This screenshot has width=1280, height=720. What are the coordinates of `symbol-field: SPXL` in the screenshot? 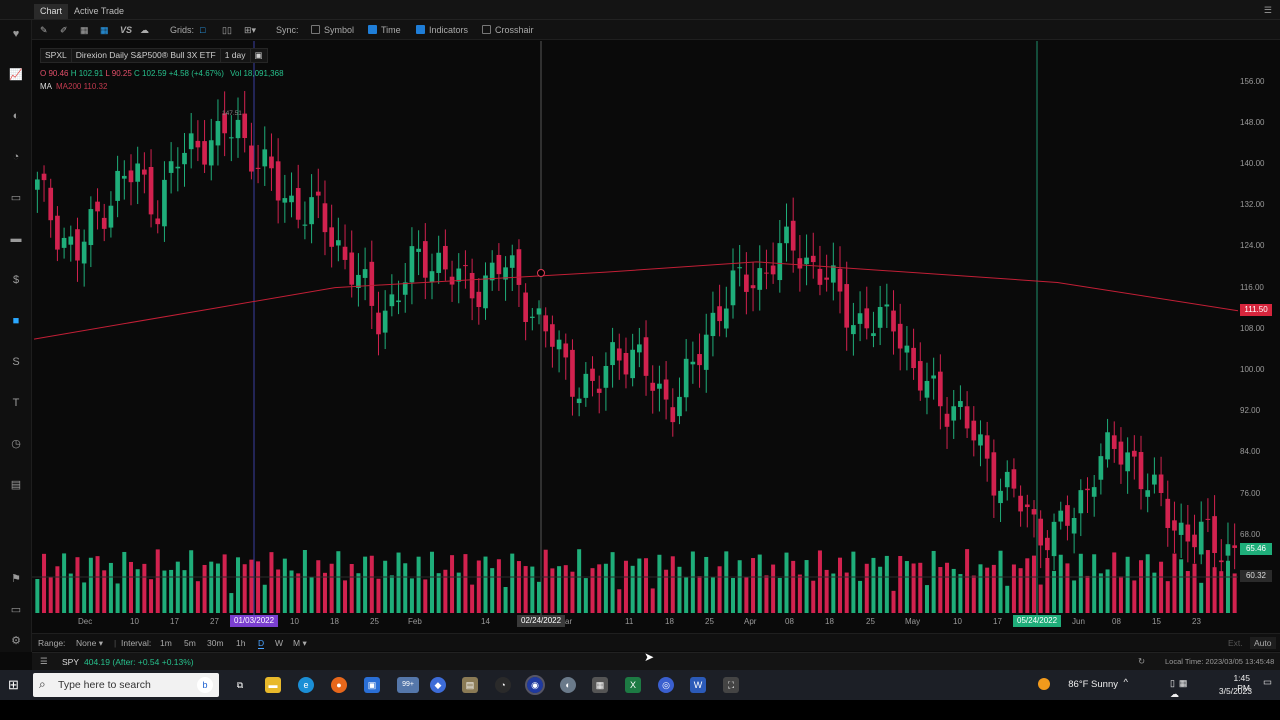 It's located at (56, 55).